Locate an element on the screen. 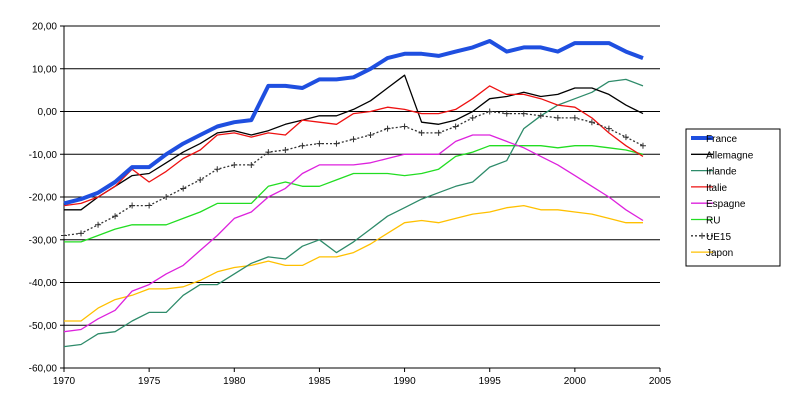  x-tick-label: 1985 is located at coordinates (319, 381).